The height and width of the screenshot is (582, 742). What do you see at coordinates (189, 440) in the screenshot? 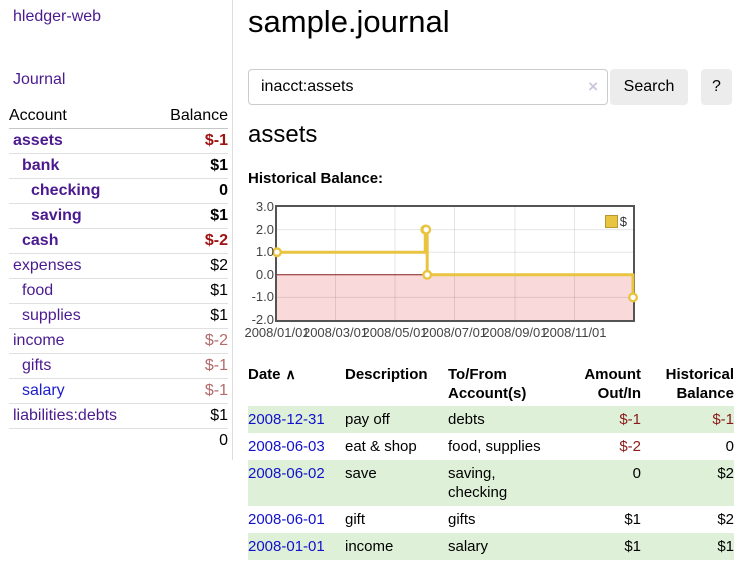
I see `accounts-total-value: 0` at bounding box center [189, 440].